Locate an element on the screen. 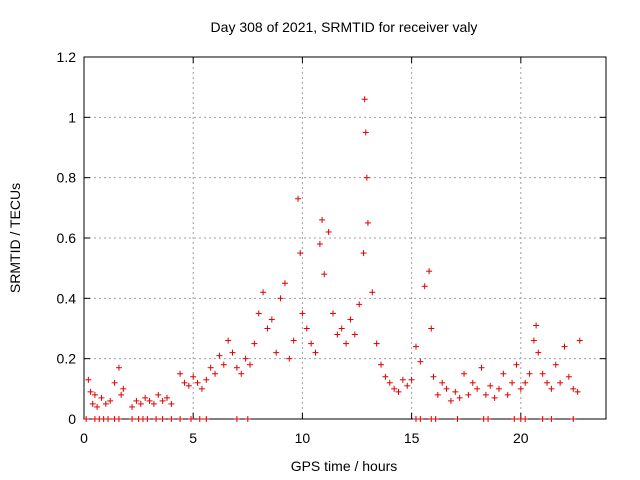 The image size is (640, 480). y-tick-label: 1.2 is located at coordinates (67, 57).